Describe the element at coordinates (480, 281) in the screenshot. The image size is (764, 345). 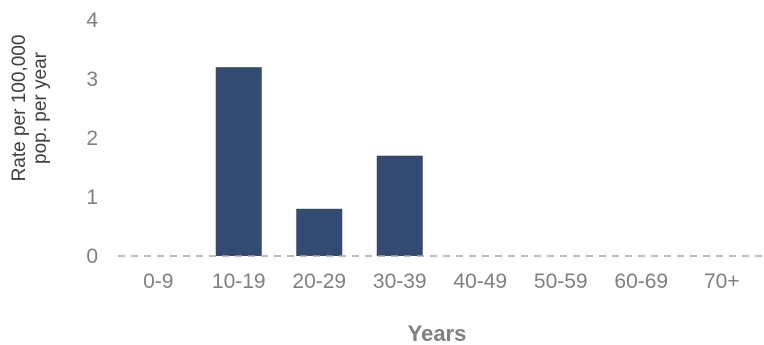
I see `x-tick-label: 40-49` at that location.